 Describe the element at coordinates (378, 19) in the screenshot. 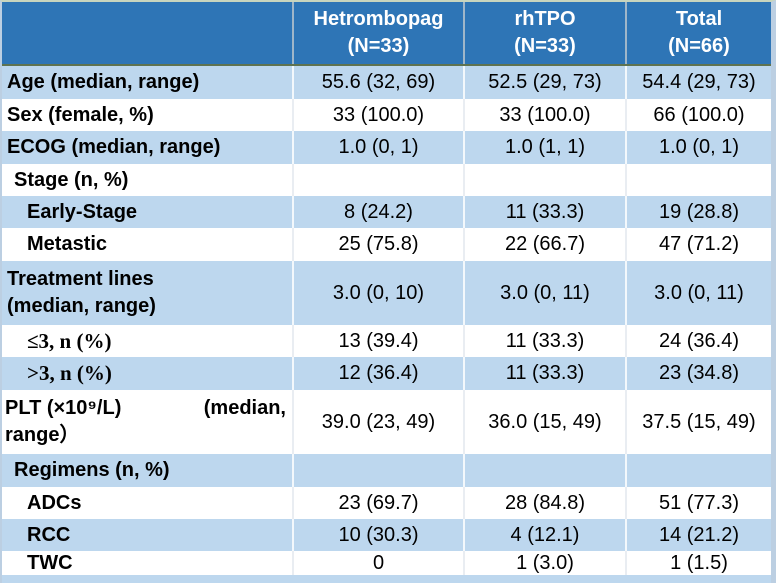

I see `column-title: Hetrombopag` at that location.